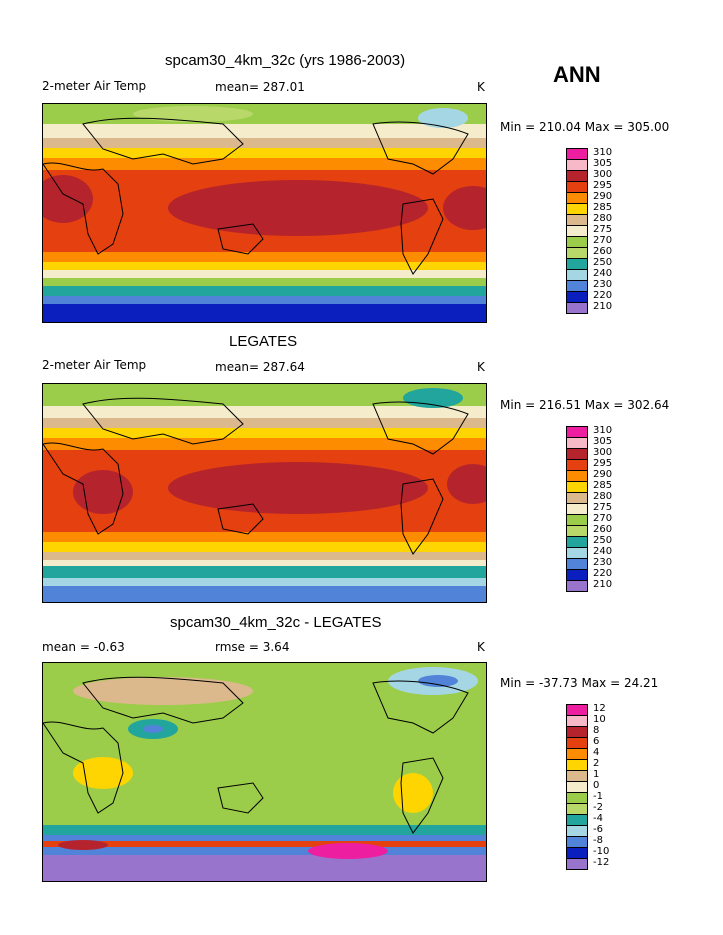 This screenshot has height=935, width=723. I want to click on panel-2-mean-label: mean= 287.64, so click(260, 367).